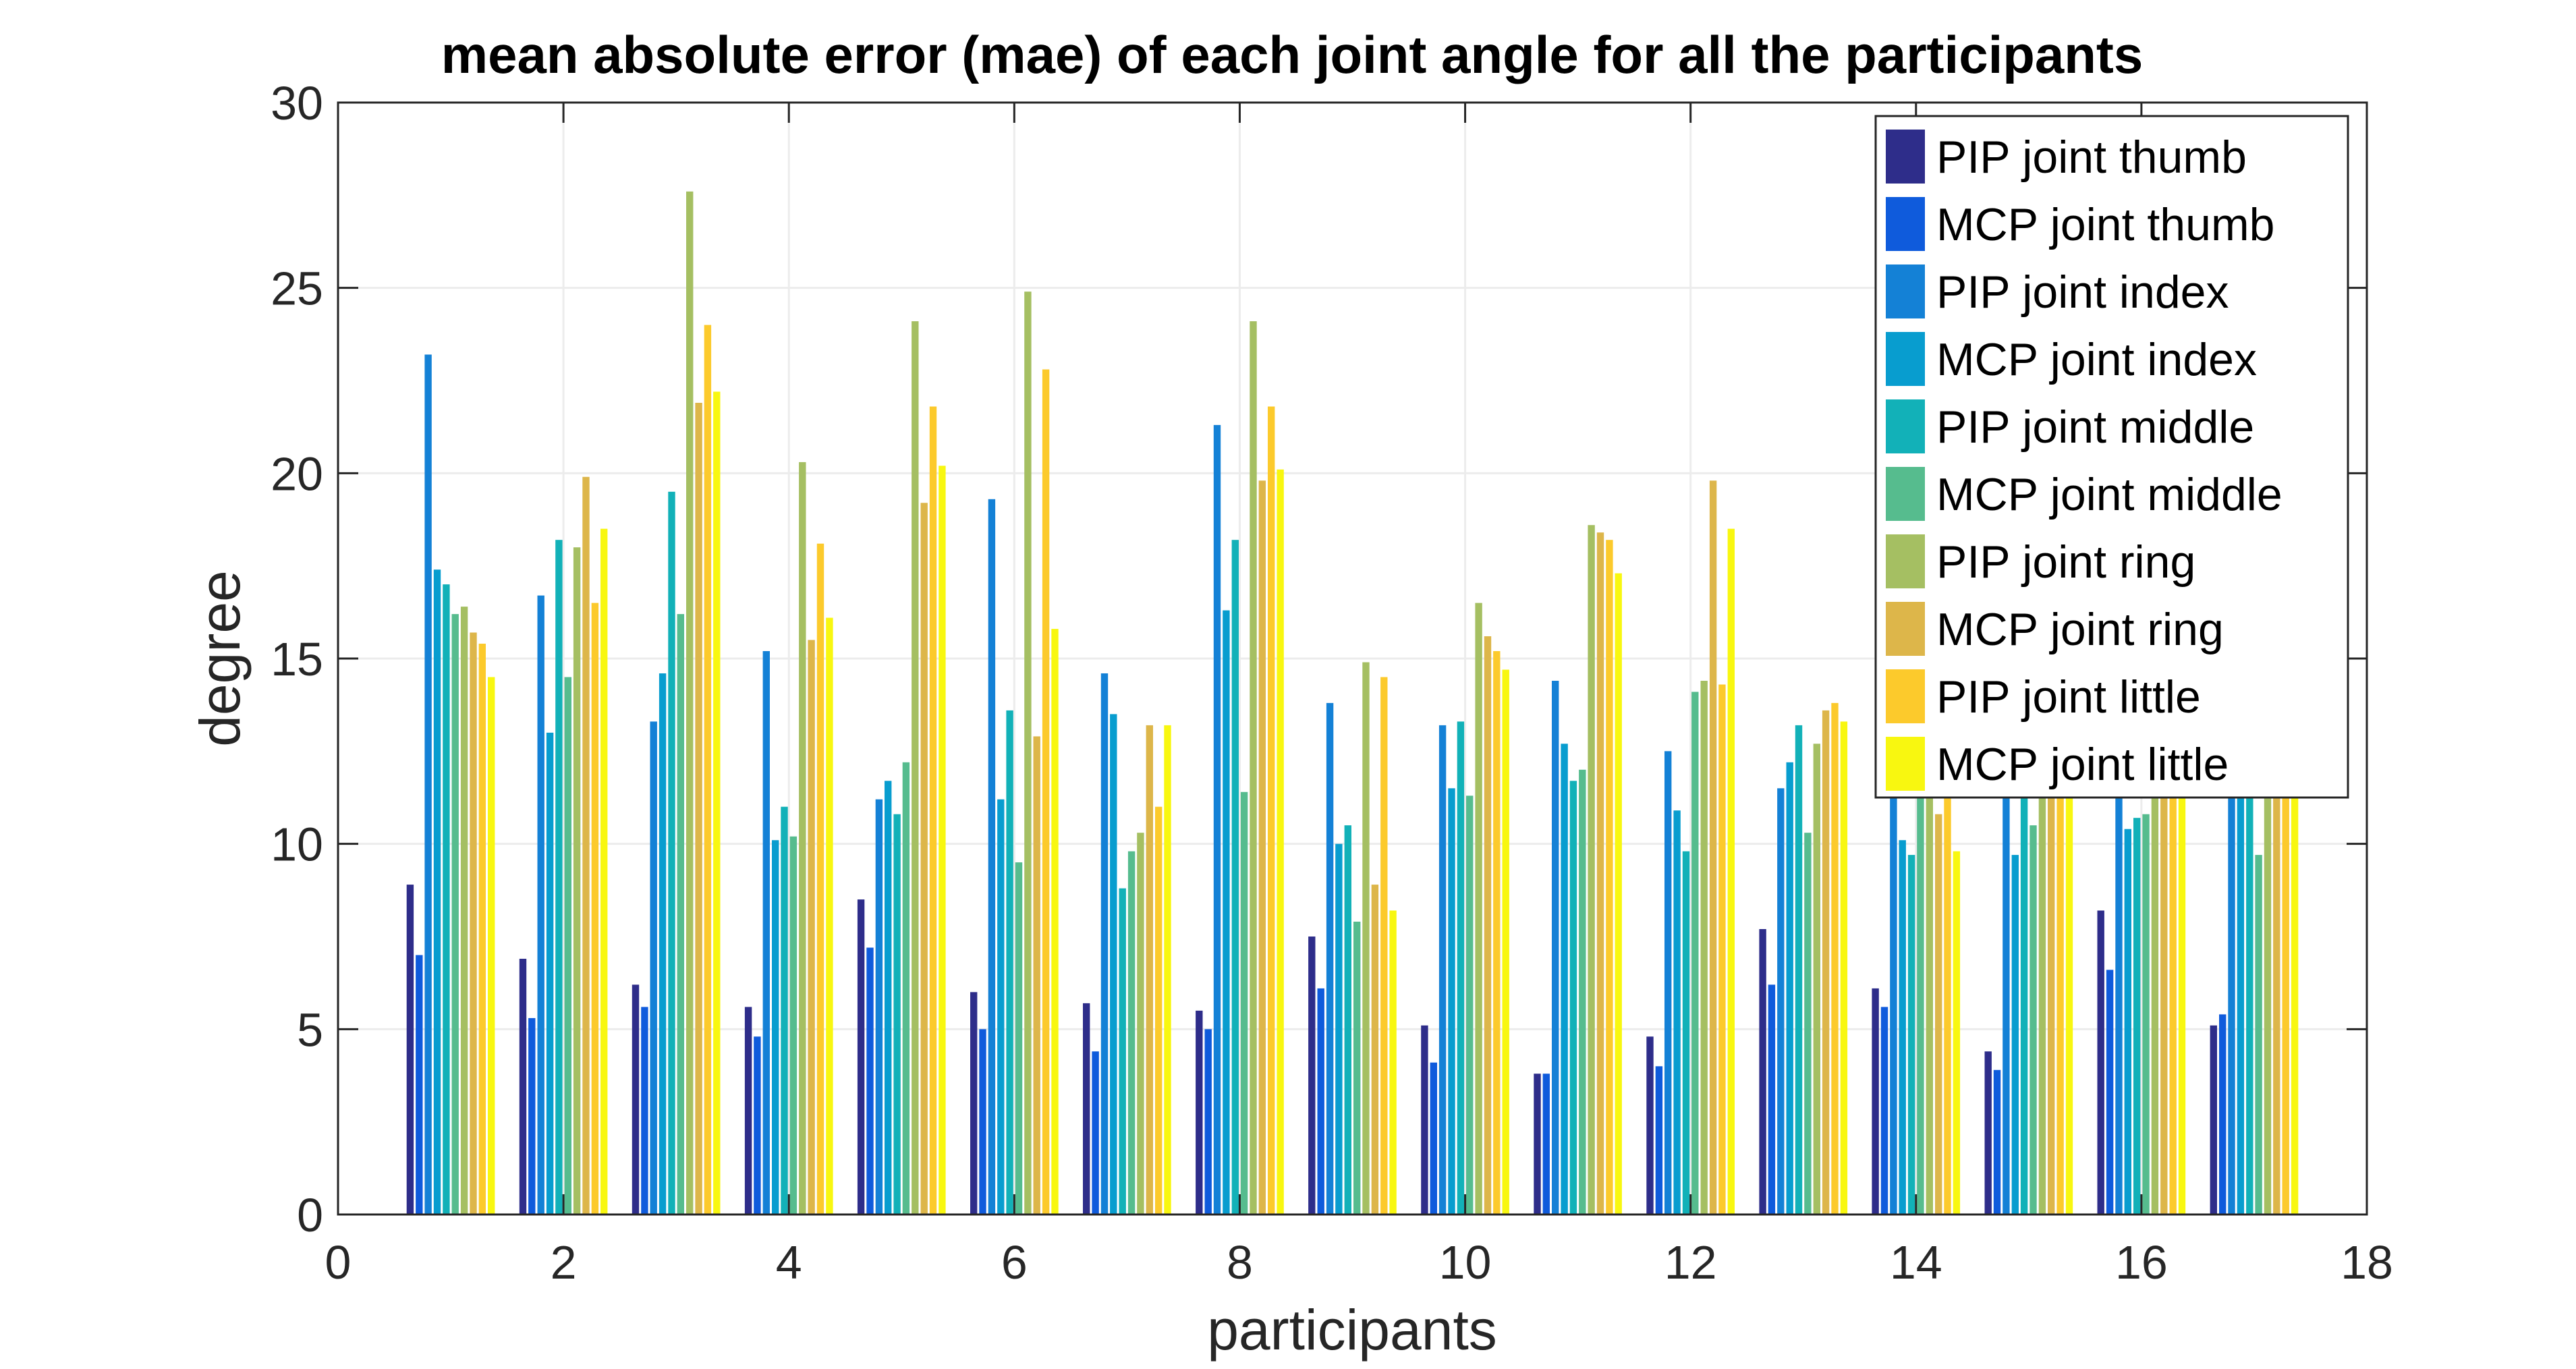  What do you see at coordinates (1690, 1263) in the screenshot?
I see `x-tick-label: 12` at bounding box center [1690, 1263].